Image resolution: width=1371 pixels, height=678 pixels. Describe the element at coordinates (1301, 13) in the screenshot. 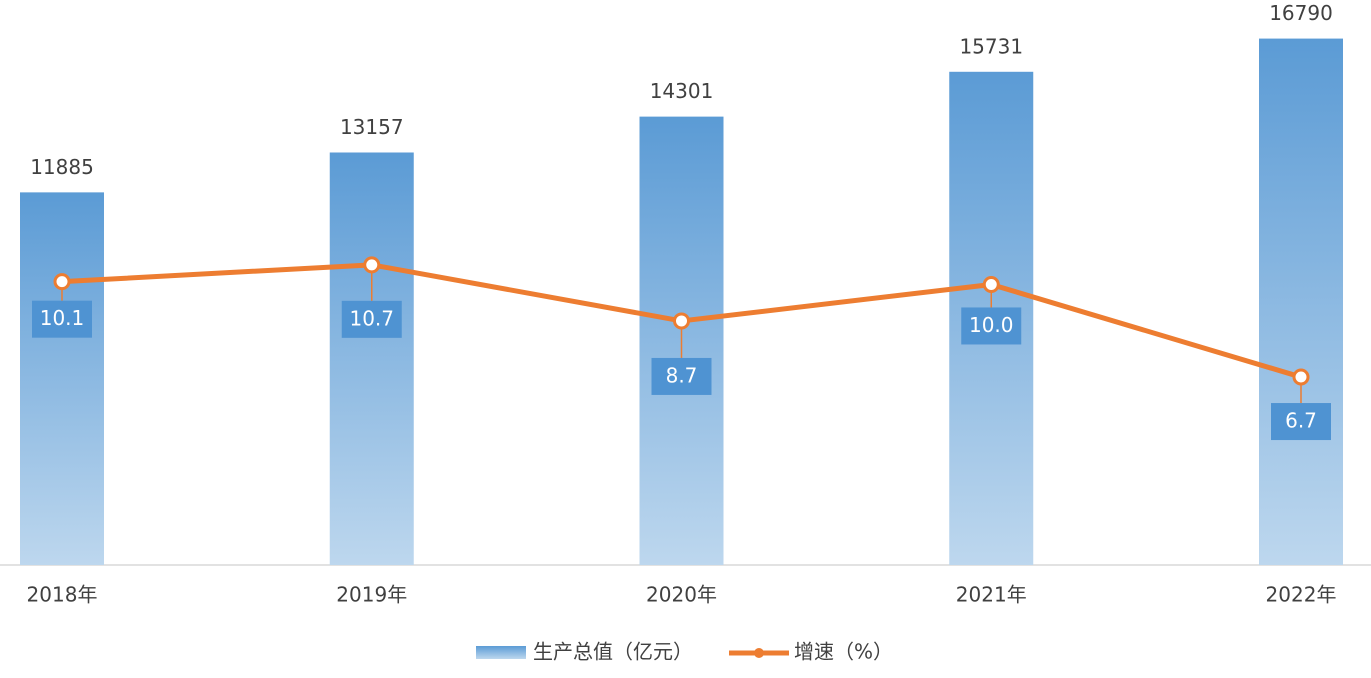

I see `bar-value-label: 16790` at that location.